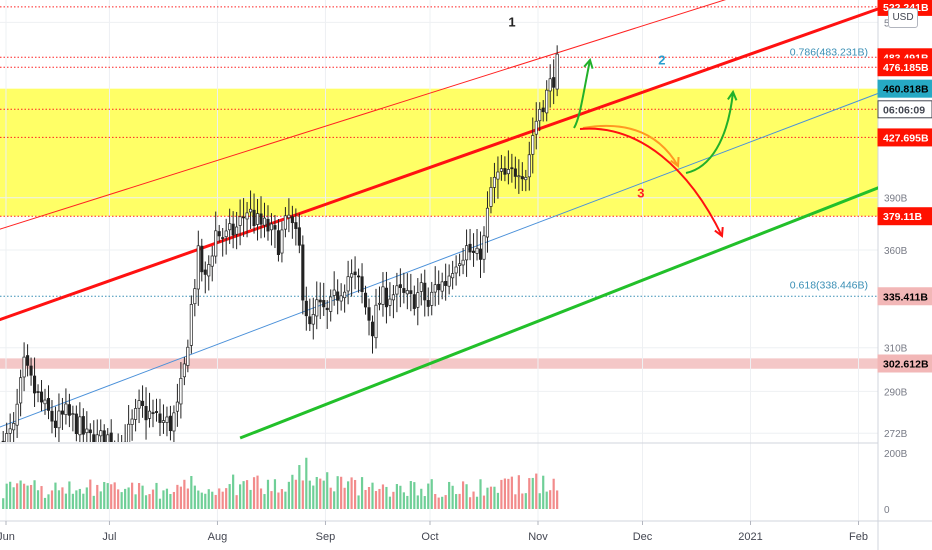  I want to click on time-tick-label-6: Dec, so click(643, 537).